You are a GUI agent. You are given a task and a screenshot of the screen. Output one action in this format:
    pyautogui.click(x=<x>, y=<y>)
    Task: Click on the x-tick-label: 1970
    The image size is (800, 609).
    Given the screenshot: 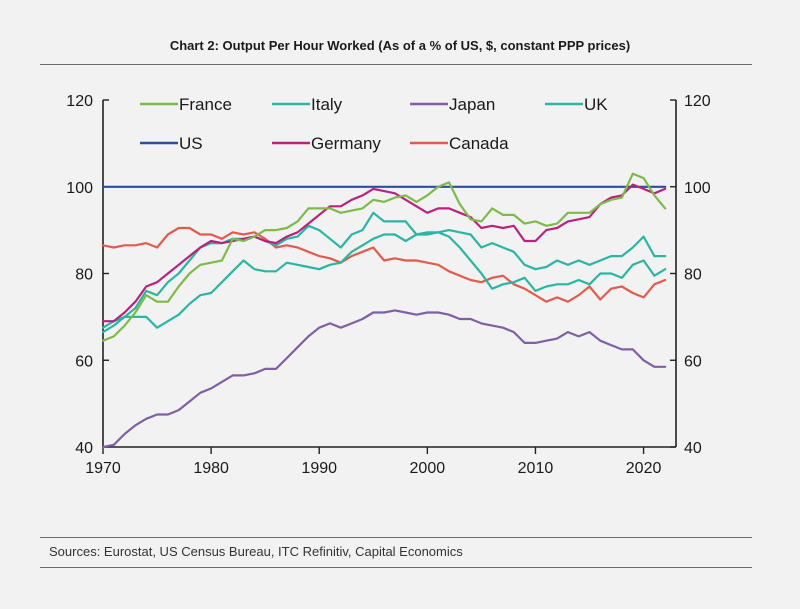 What is the action you would take?
    pyautogui.click(x=103, y=468)
    